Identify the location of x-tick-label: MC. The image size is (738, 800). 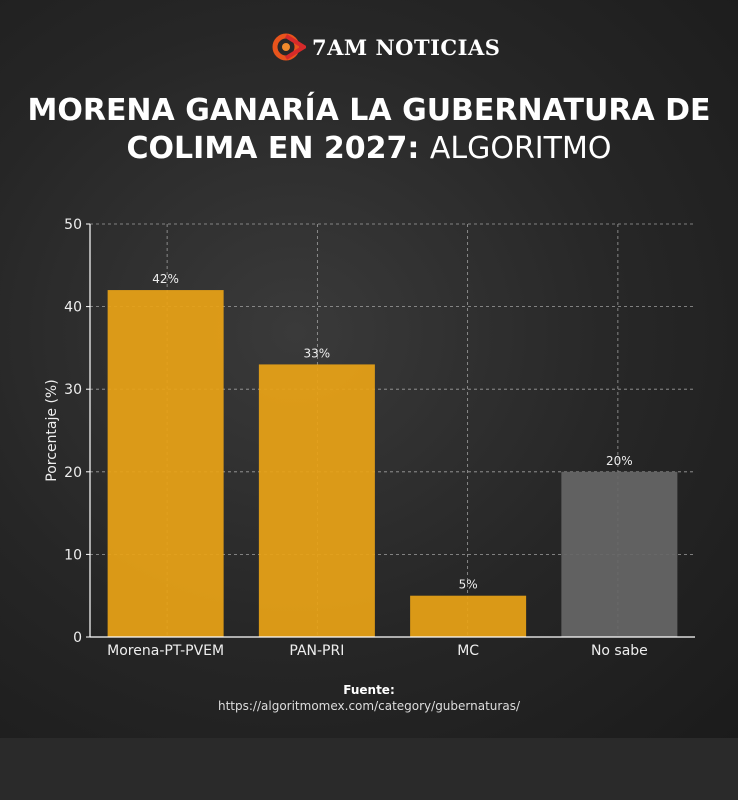
(468, 651).